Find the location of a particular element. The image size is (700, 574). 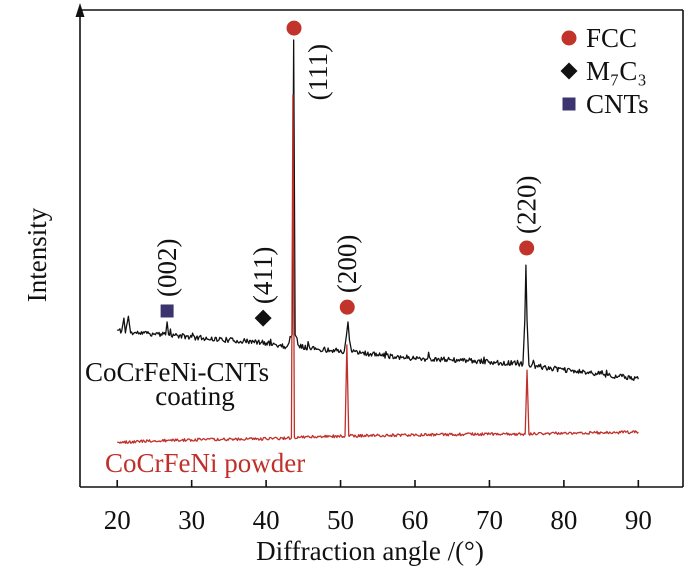

legend-label: CNTs is located at coordinates (617, 104).